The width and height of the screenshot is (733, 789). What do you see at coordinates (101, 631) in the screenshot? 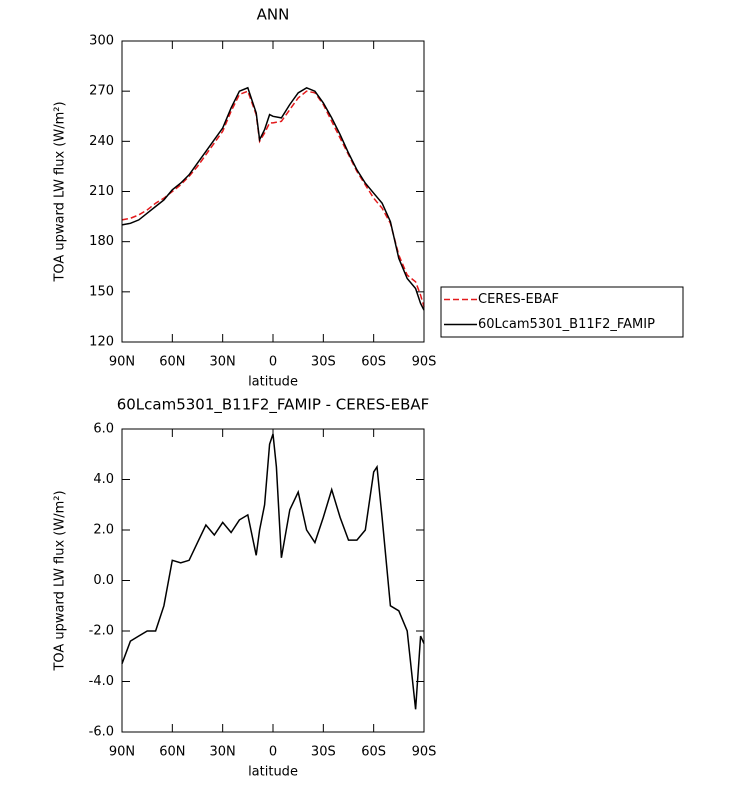
I see `y-tick-label: -2.0` at bounding box center [101, 631].